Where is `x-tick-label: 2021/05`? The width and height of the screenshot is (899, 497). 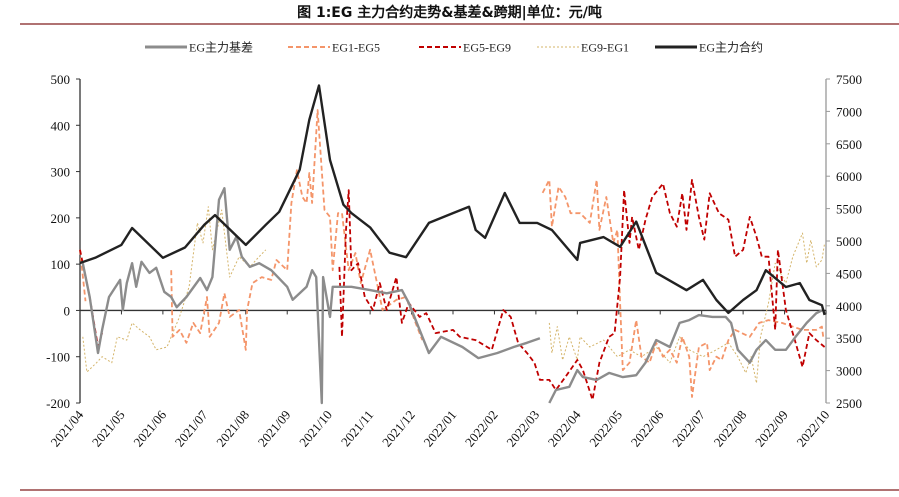
x-tick-label: 2021/05 is located at coordinates (108, 428).